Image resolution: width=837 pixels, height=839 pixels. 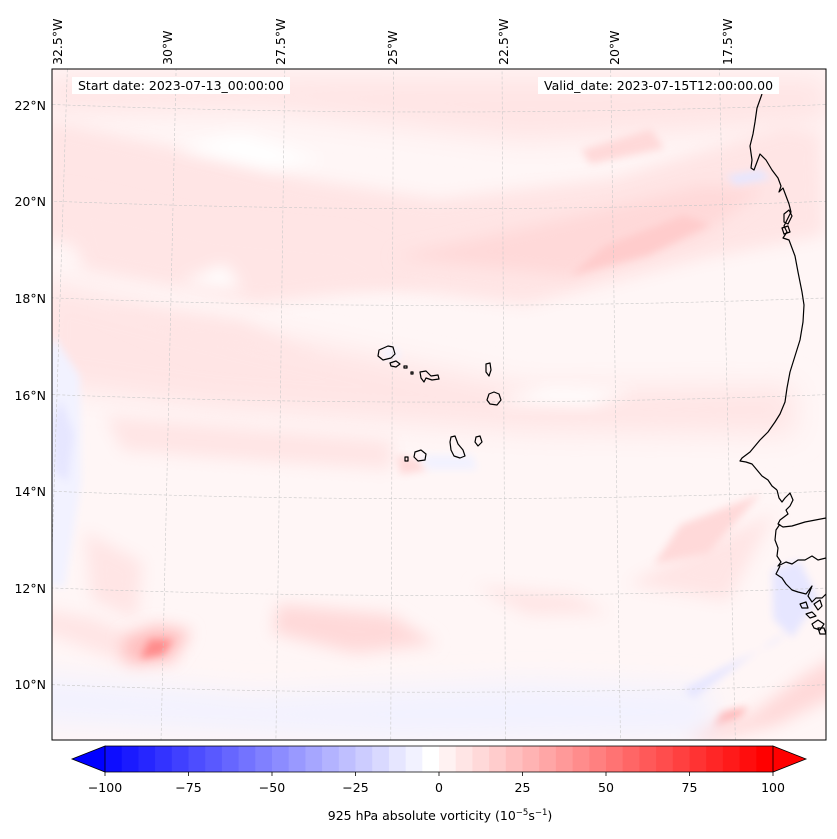 What do you see at coordinates (727, 41) in the screenshot?
I see `longitude-label: 17.5°W` at bounding box center [727, 41].